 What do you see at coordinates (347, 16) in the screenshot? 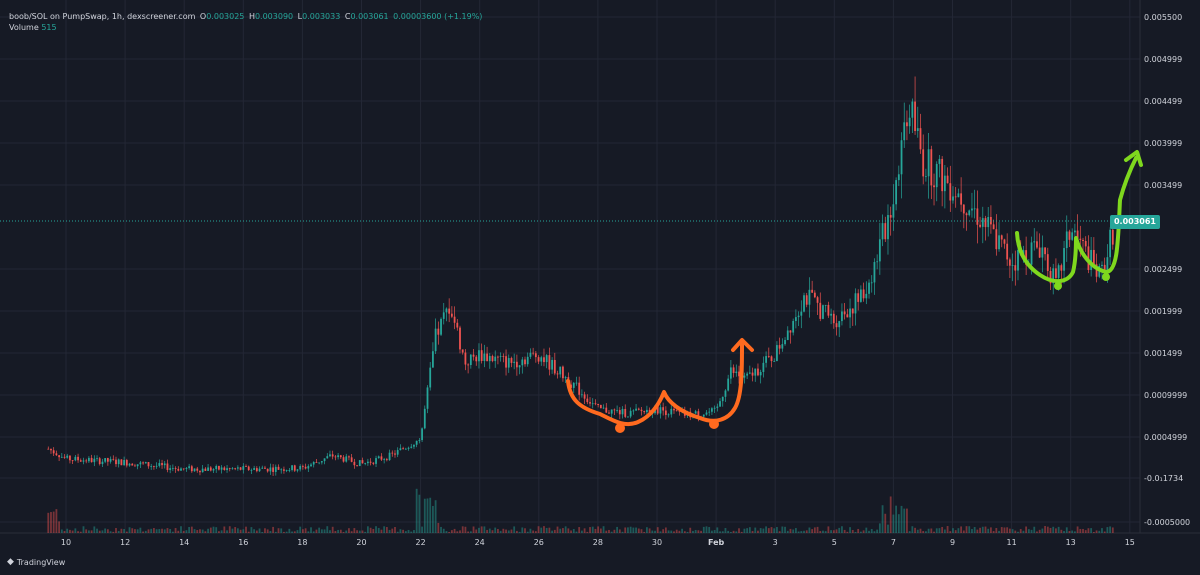
I see `legend-close-label: C` at bounding box center [347, 16].